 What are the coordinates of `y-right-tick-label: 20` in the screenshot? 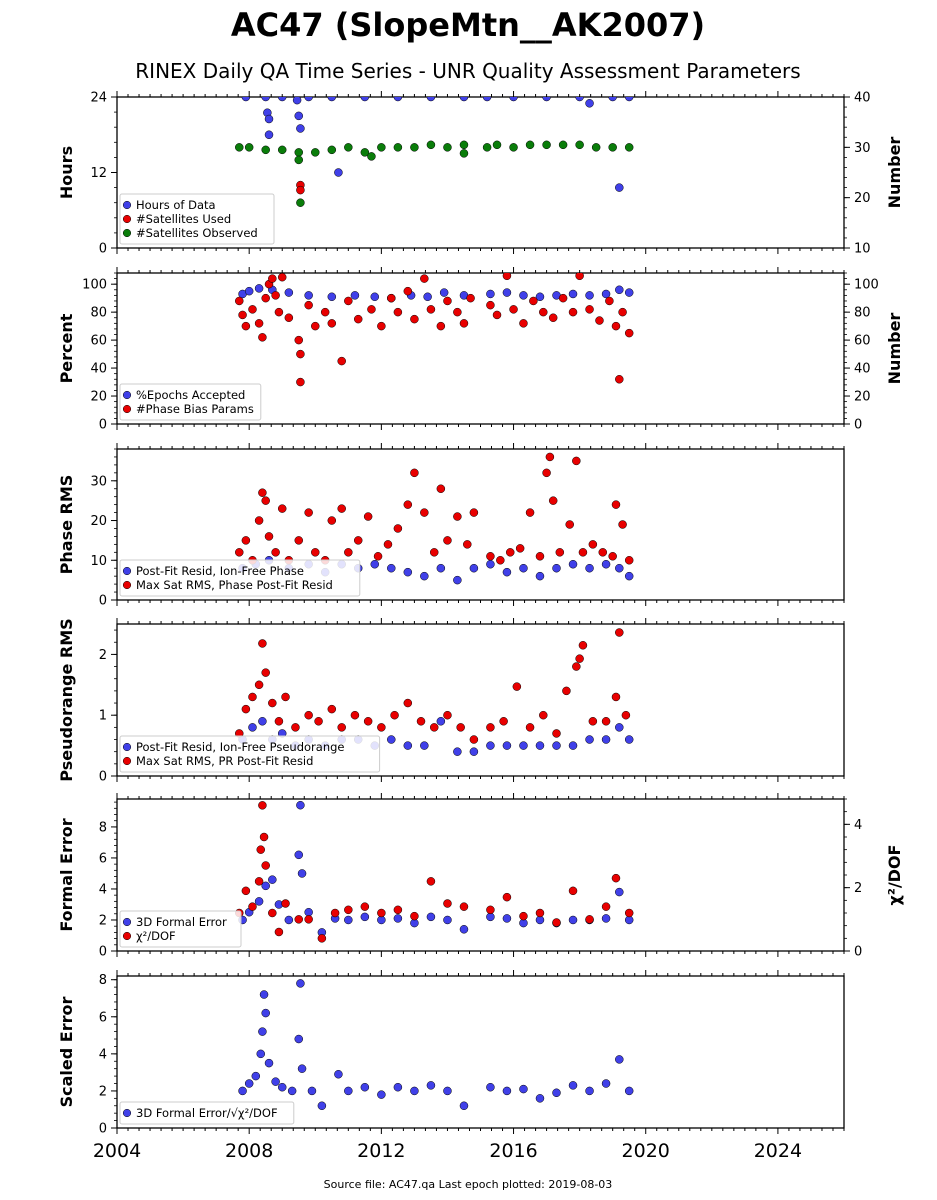 It's located at (862, 397).